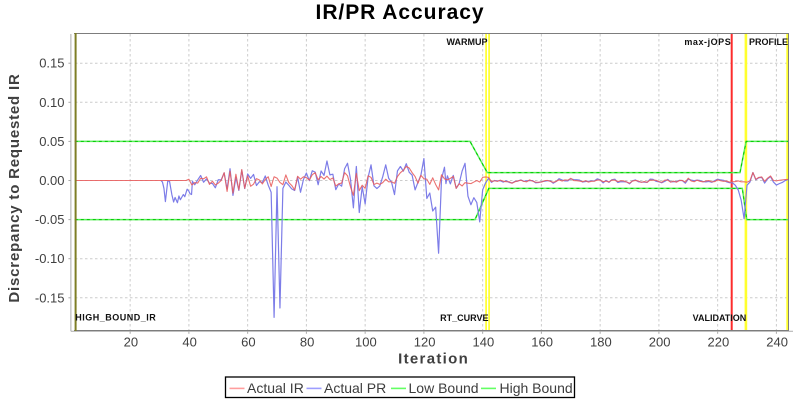  I want to click on svg-text: 80, so click(307, 342).